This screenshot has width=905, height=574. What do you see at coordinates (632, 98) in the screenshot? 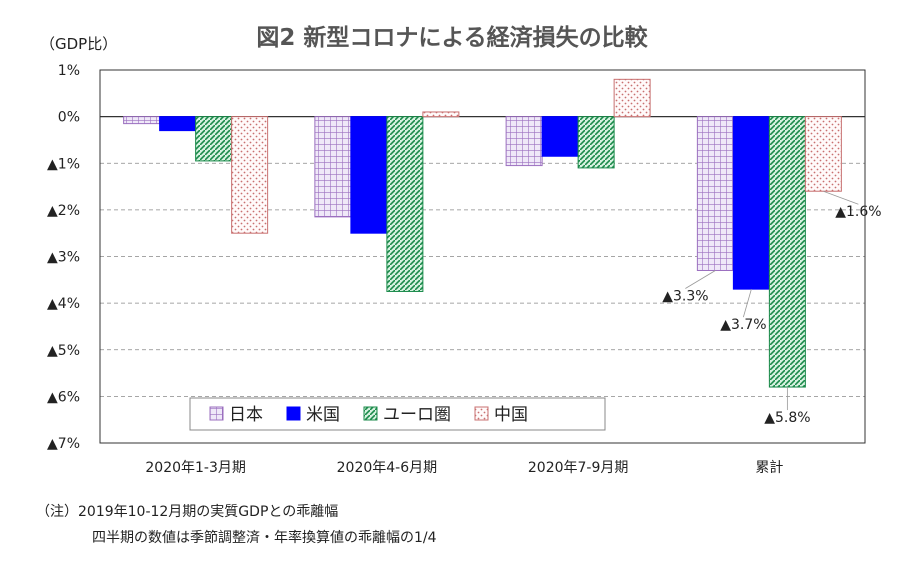
I see `bar-中国-2020年7-9月期` at bounding box center [632, 98].